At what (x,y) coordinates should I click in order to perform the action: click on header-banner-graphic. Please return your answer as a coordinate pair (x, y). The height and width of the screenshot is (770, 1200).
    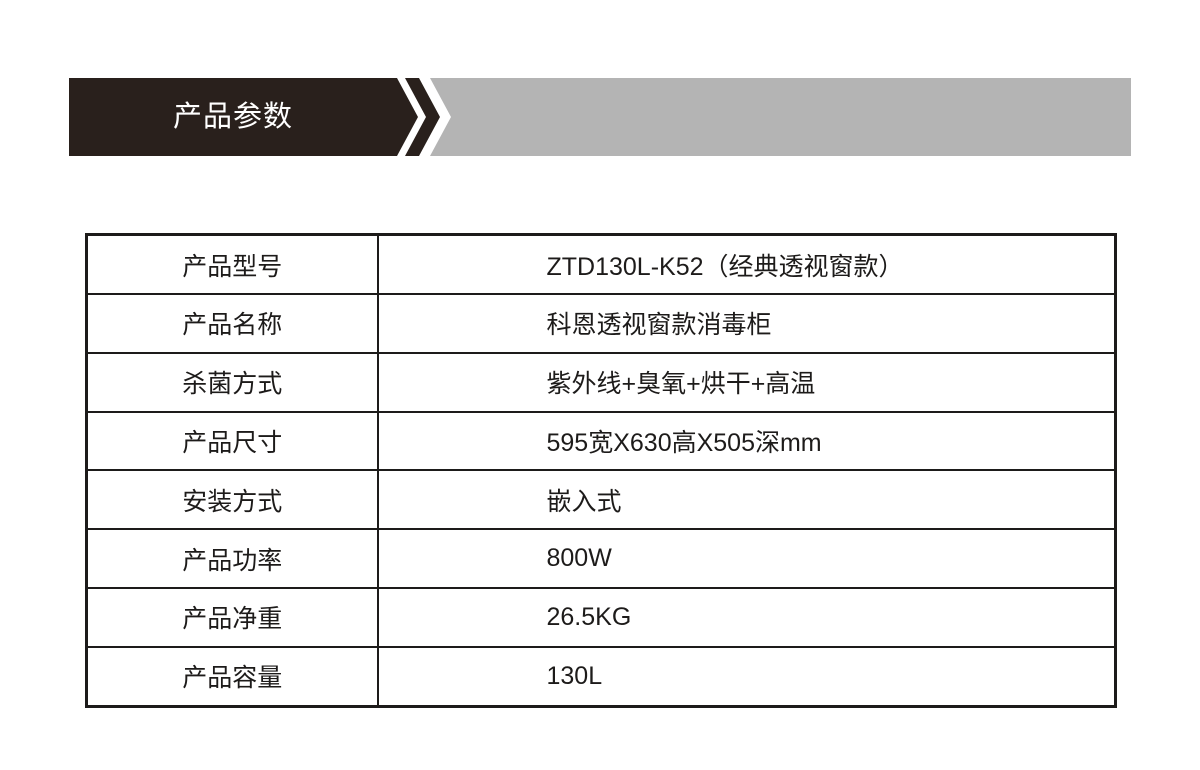
    Looking at the image, I should click on (600, 117).